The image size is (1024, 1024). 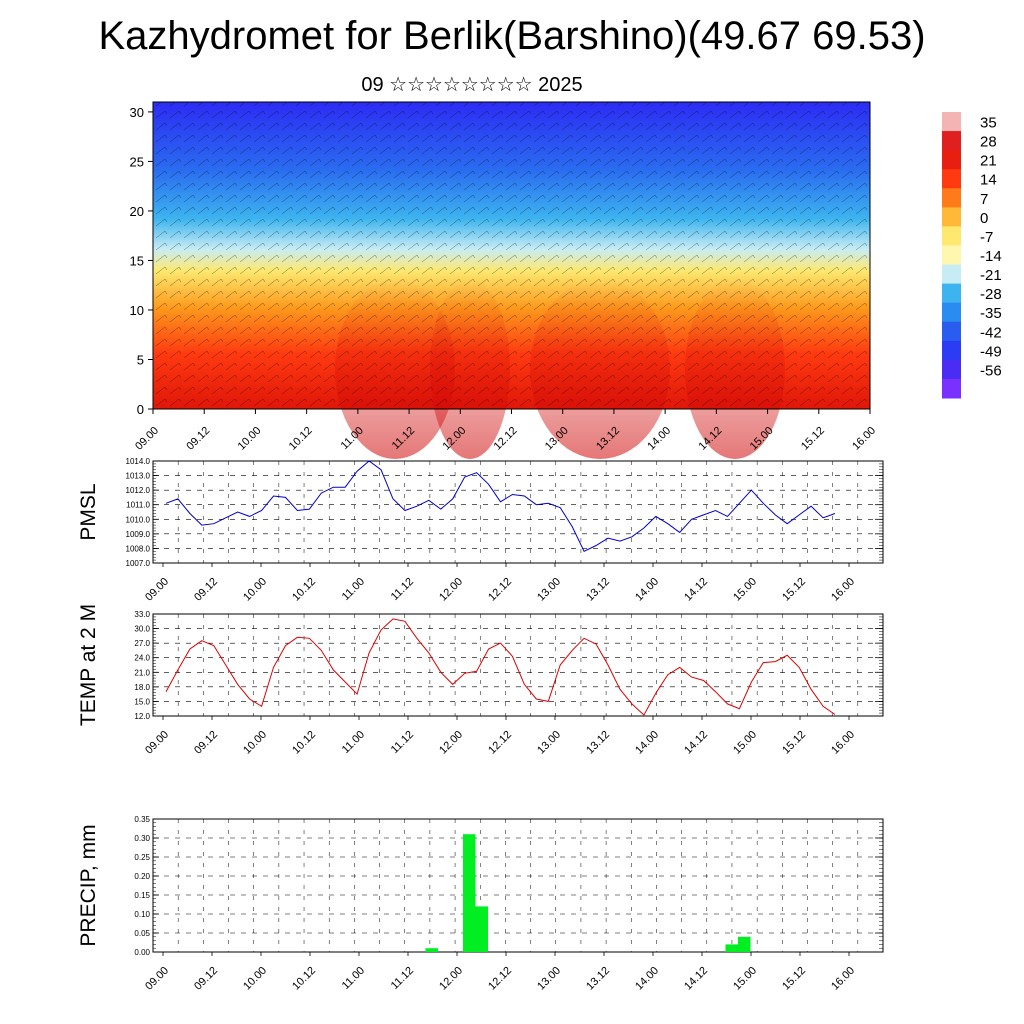 I want to click on y-tick-label: 10, so click(x=137, y=310).